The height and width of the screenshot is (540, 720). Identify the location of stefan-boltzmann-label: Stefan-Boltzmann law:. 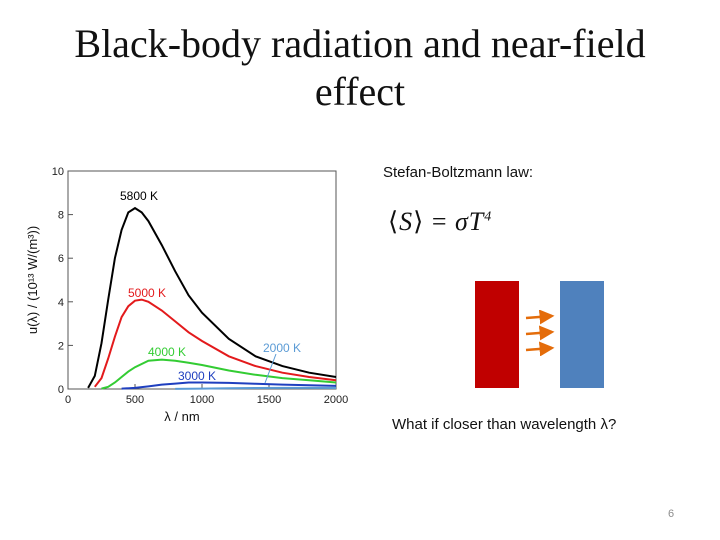
(458, 172).